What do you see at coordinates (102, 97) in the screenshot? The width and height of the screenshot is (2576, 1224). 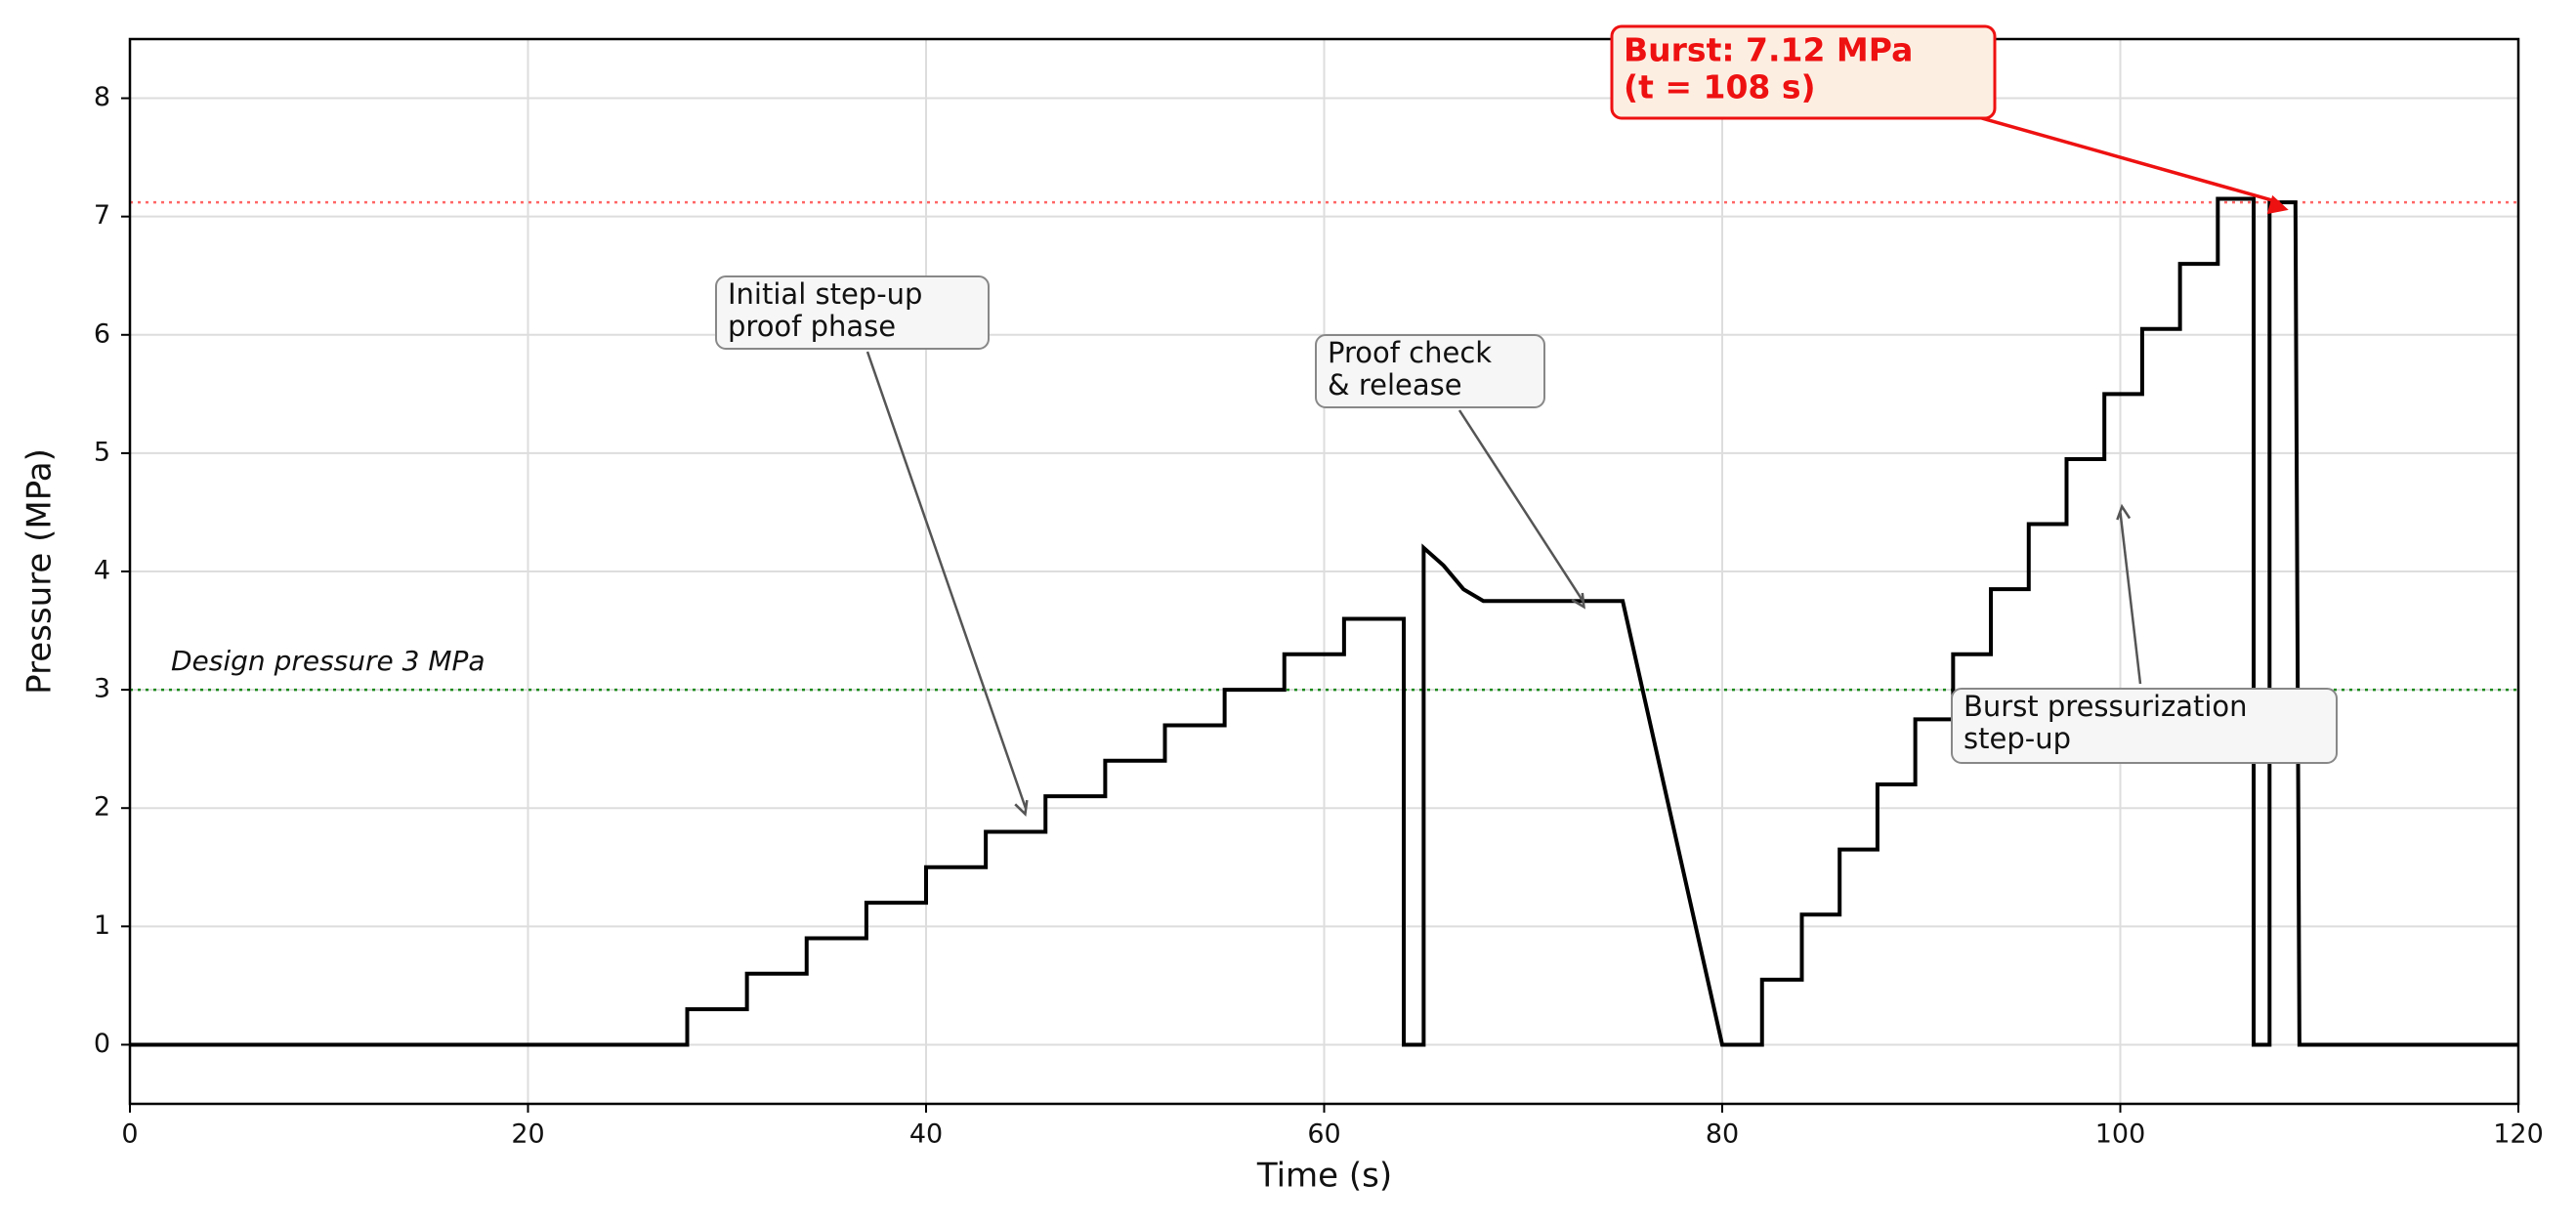 I see `y-tick-label: 8` at bounding box center [102, 97].